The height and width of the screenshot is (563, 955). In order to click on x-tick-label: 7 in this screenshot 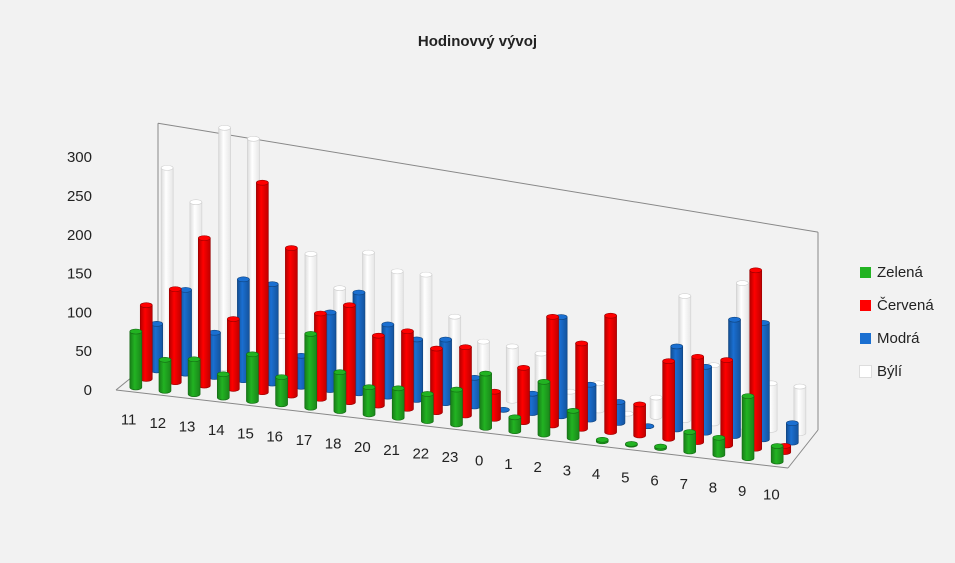, I will do `click(684, 484)`.